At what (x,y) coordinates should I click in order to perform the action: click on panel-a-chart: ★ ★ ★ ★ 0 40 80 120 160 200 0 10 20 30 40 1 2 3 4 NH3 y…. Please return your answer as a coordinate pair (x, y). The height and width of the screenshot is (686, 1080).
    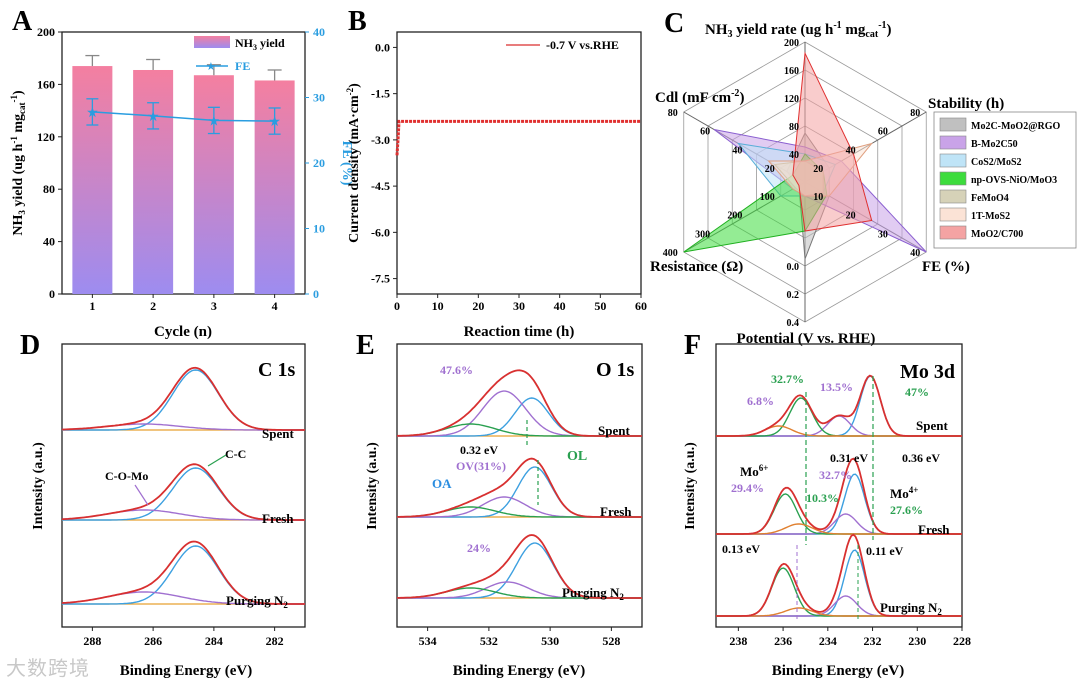
    Looking at the image, I should click on (181, 182).